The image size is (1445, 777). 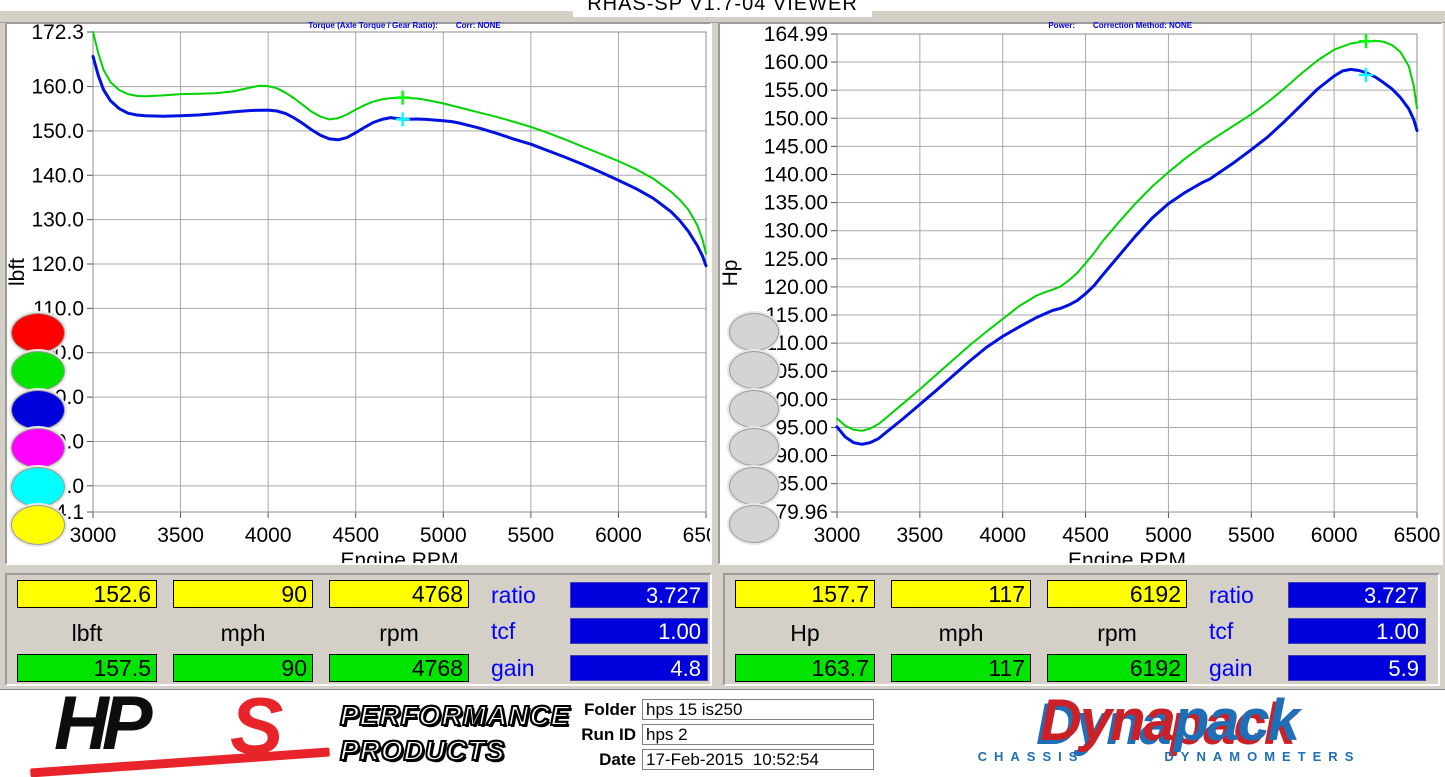 I want to click on svg-text: 115.00, so click(x=796, y=315).